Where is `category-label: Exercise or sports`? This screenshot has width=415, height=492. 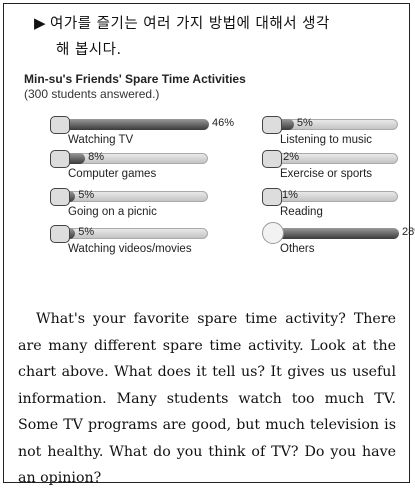 category-label: Exercise or sports is located at coordinates (326, 174).